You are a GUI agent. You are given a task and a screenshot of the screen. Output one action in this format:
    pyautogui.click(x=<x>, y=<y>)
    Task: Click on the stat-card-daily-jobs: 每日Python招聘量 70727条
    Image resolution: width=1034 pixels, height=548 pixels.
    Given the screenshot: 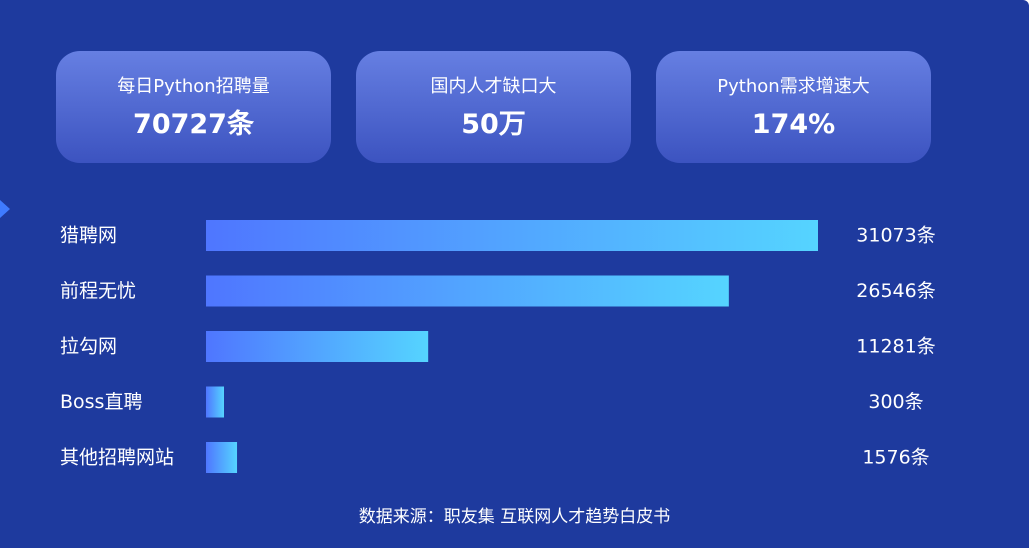 What is the action you would take?
    pyautogui.click(x=193, y=107)
    